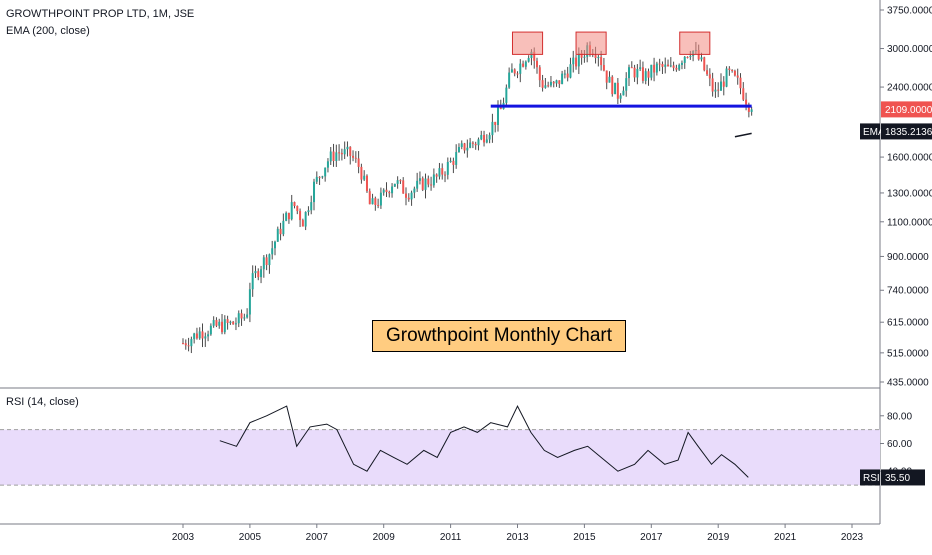 This screenshot has height=555, width=932. Describe the element at coordinates (909, 49) in the screenshot. I see `price-tick-label: 3000.0000` at that location.